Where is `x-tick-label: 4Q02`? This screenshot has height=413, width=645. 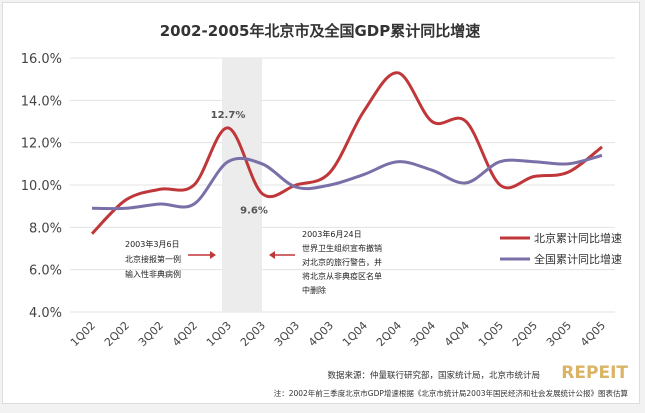
x-tick-label: 4Q02 is located at coordinates (185, 334).